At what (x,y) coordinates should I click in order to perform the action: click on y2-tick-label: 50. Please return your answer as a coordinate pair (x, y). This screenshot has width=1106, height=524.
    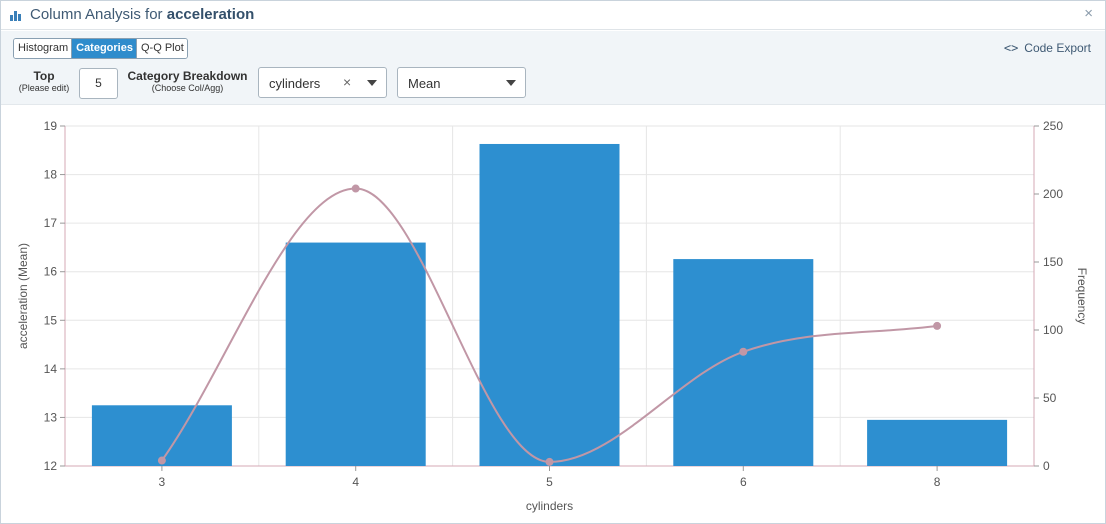
    Looking at the image, I should click on (1050, 398).